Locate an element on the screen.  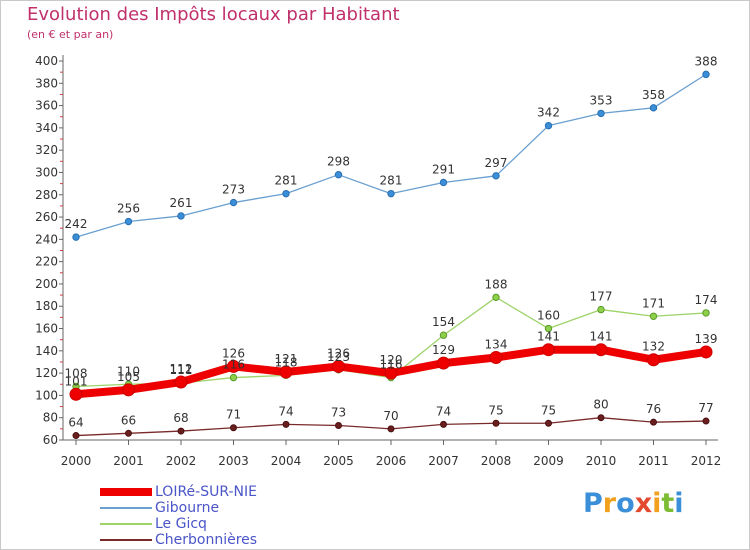
data-label: 353 is located at coordinates (601, 100).